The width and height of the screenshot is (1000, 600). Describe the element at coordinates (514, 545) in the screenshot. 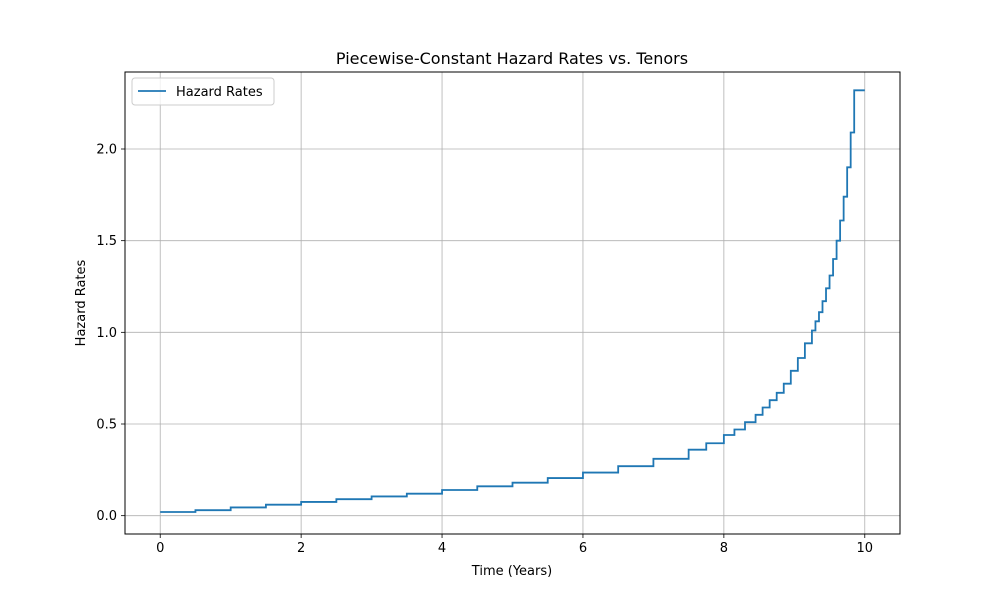

I see `x-axis-ticks: 0 2 4 6 8 10` at that location.